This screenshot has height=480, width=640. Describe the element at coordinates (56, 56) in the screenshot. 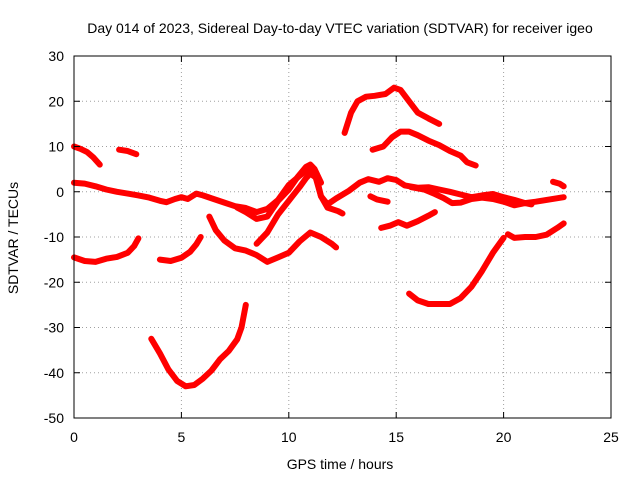

I see `y-tick-label: 30` at that location.